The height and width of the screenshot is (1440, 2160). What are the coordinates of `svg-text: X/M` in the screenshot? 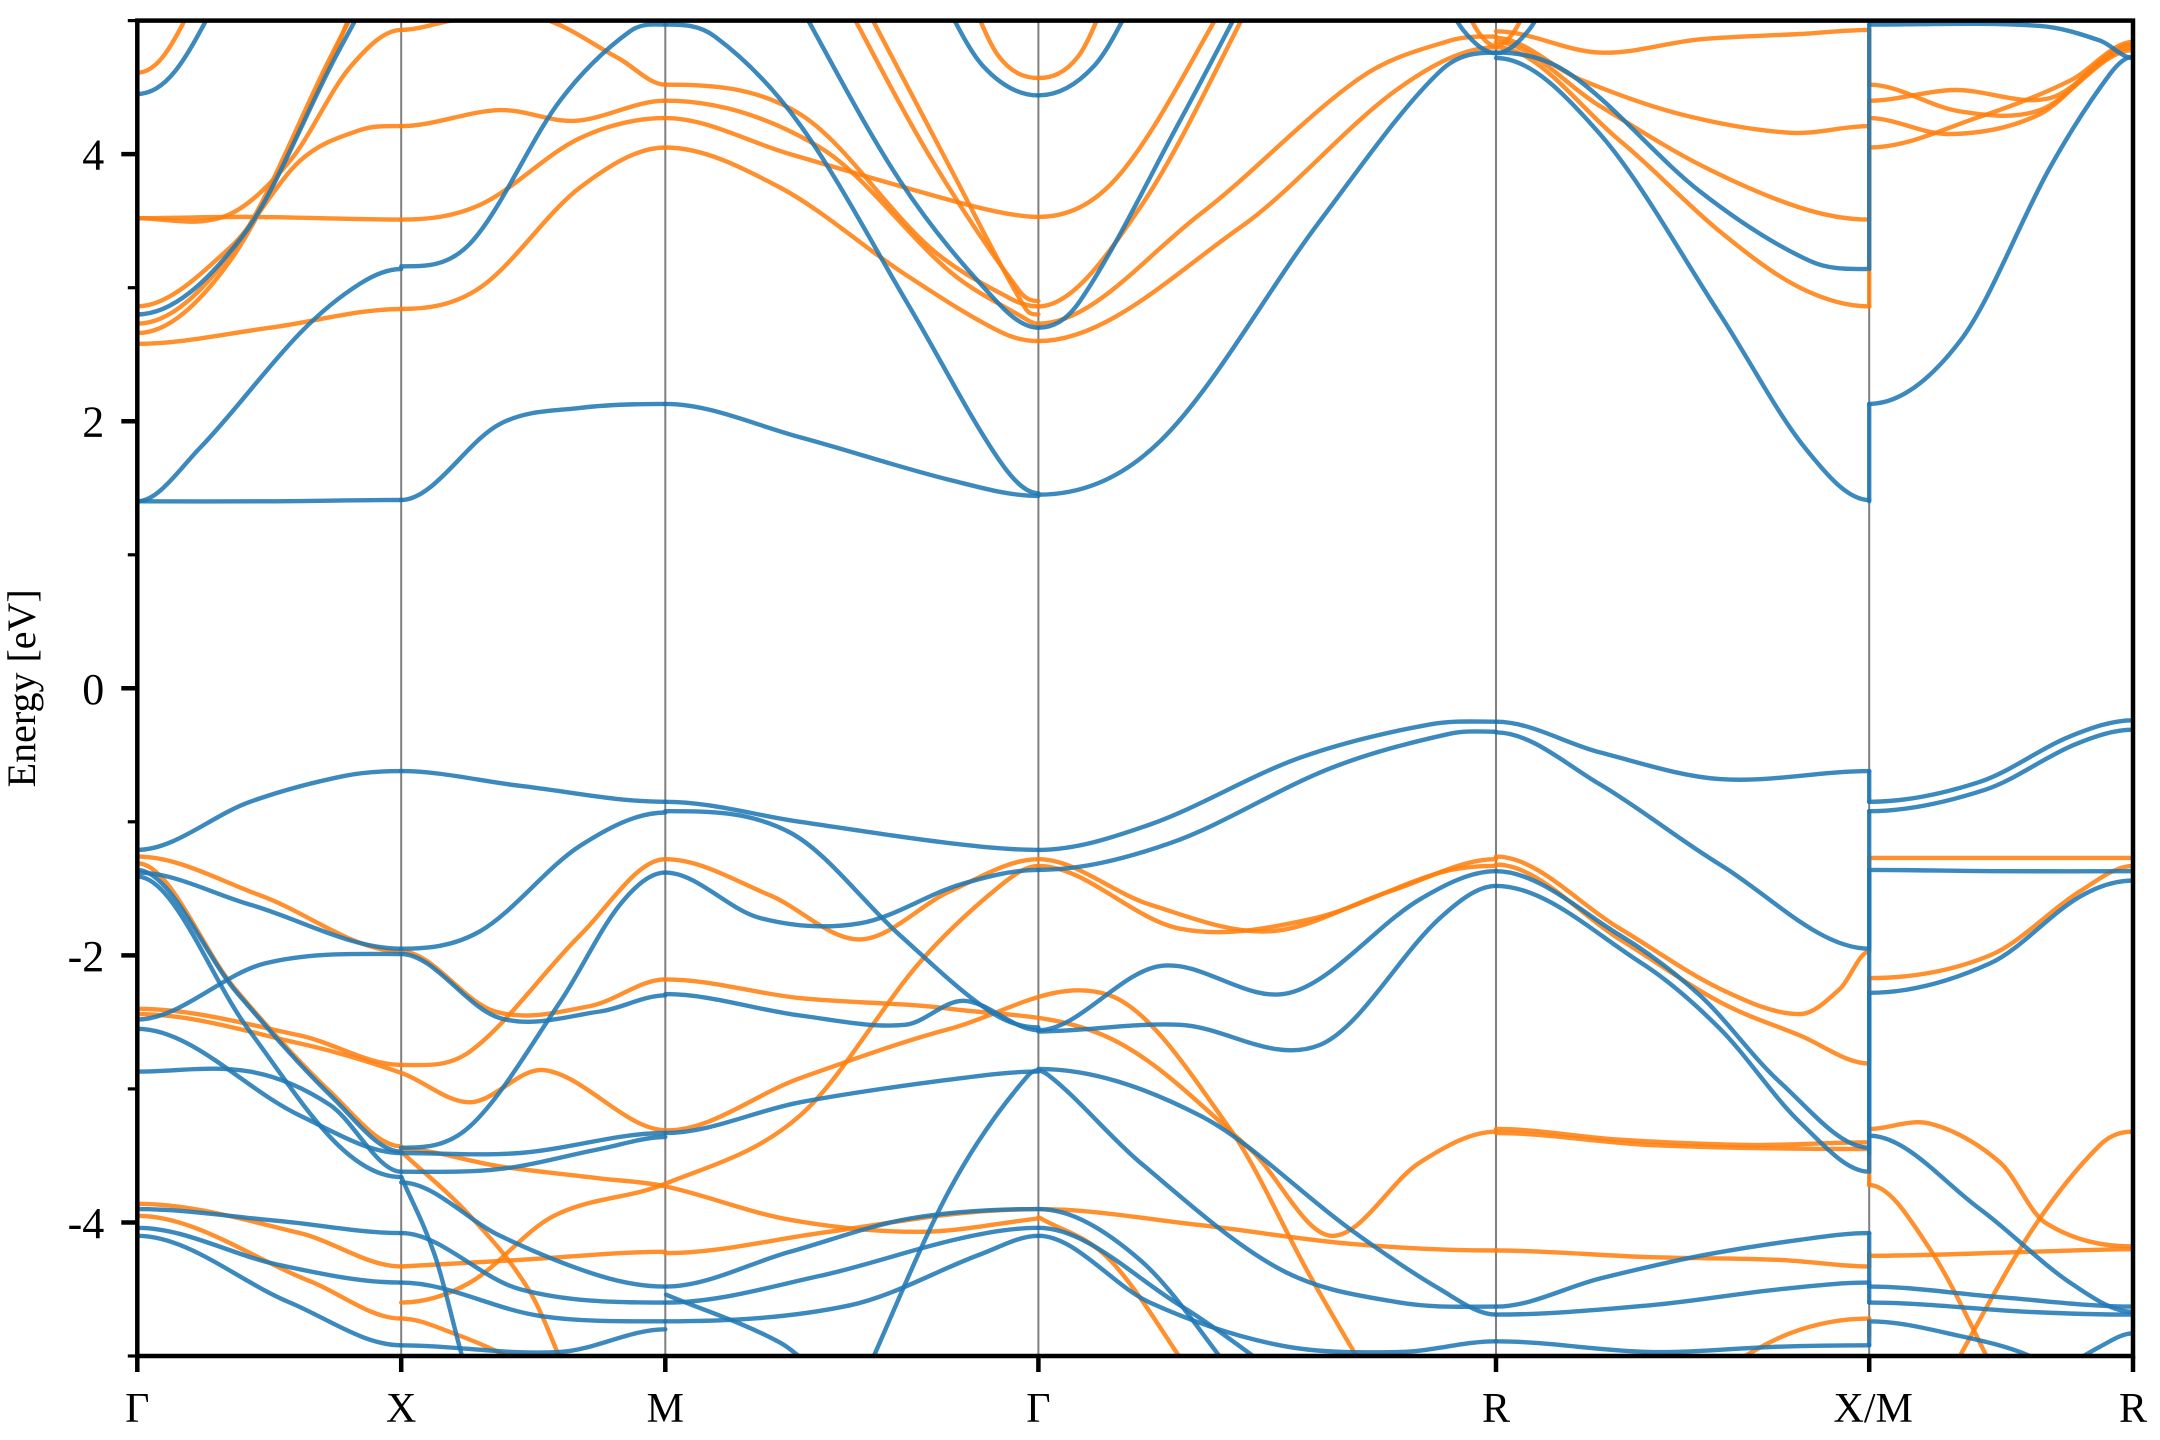 It's located at (1873, 1409).